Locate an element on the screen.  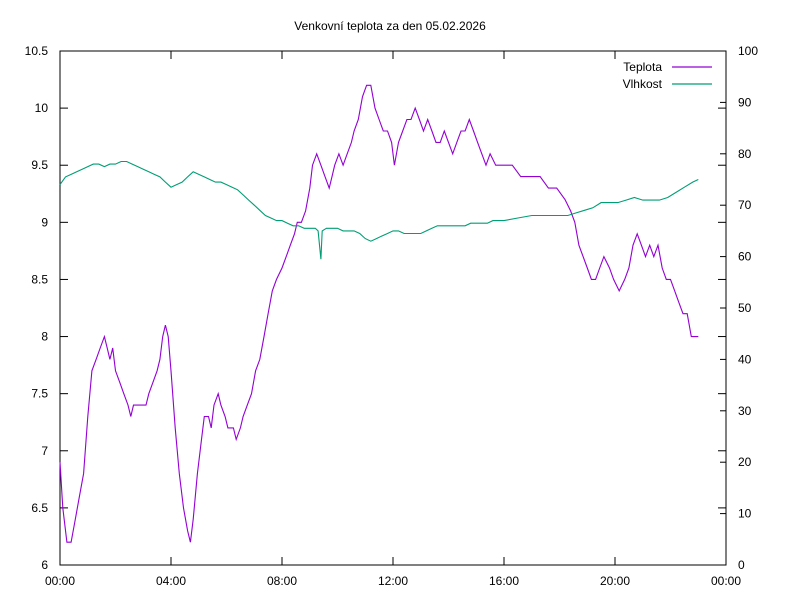
y-right-tick-label: 70 is located at coordinates (745, 205).